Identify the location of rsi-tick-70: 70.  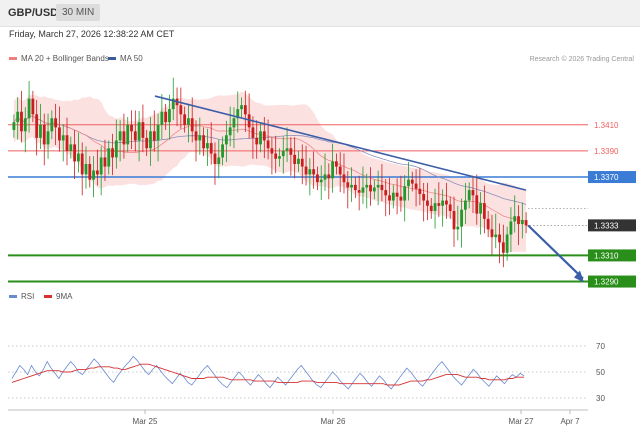
(600, 346).